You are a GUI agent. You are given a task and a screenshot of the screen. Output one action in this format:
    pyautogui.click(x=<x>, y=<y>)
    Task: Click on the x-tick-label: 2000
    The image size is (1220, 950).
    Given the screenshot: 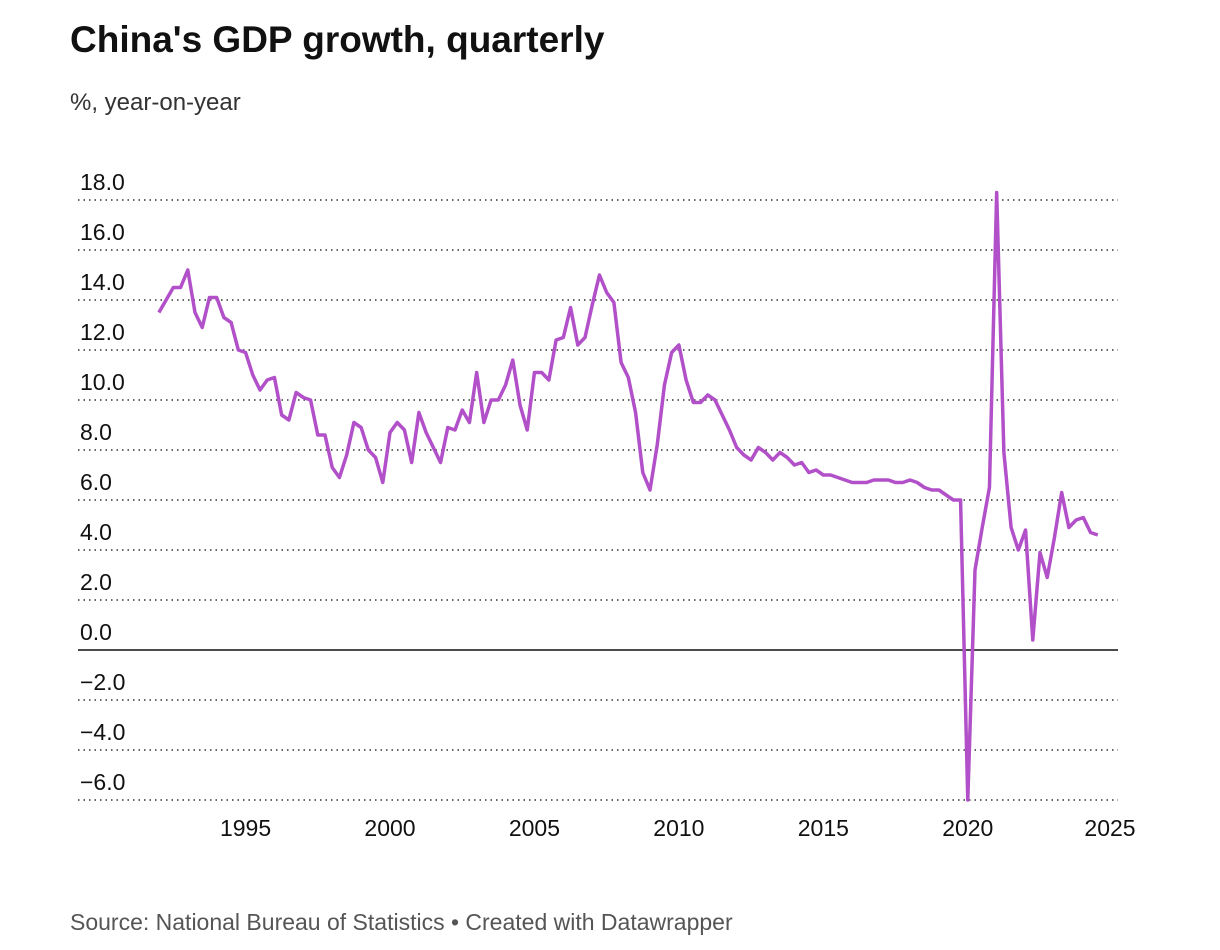 What is the action you would take?
    pyautogui.click(x=389, y=828)
    